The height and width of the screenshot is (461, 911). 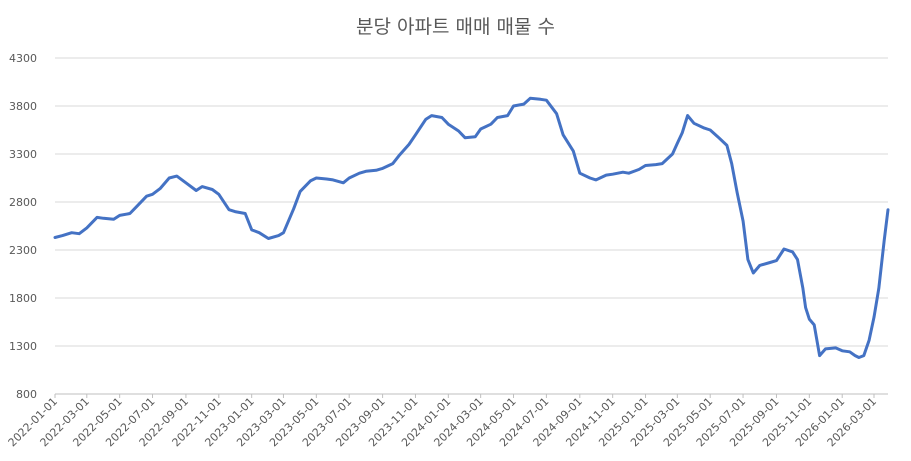 What do you see at coordinates (23, 154) in the screenshot?
I see `y-tick-label: 3300` at bounding box center [23, 154].